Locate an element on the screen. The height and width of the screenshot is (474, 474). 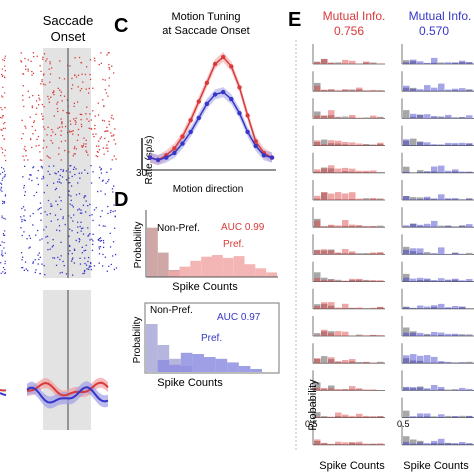
auc-top-pref: Pref. is located at coordinates (233, 244).